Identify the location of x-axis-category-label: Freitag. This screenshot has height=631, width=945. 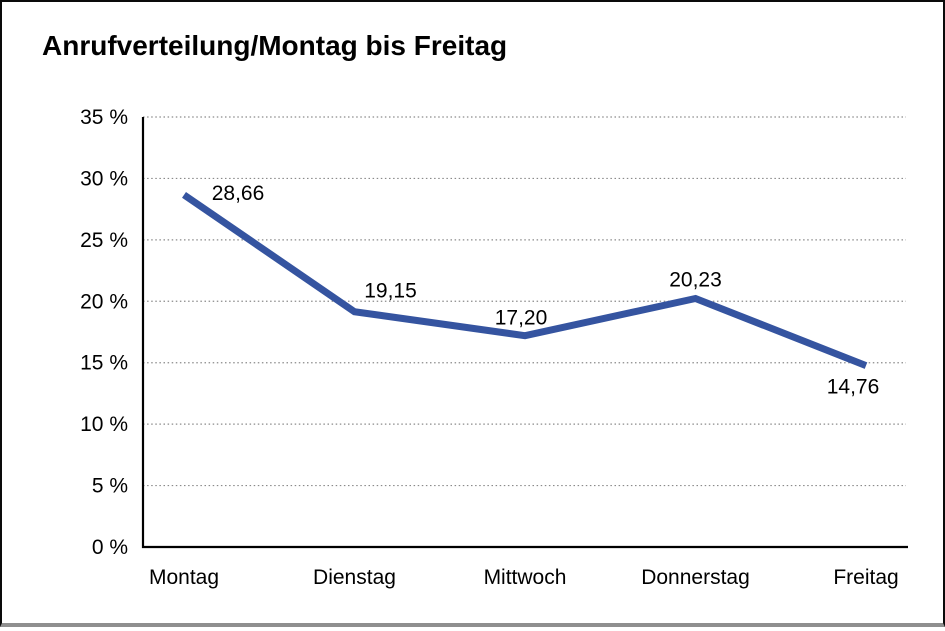
(865, 577).